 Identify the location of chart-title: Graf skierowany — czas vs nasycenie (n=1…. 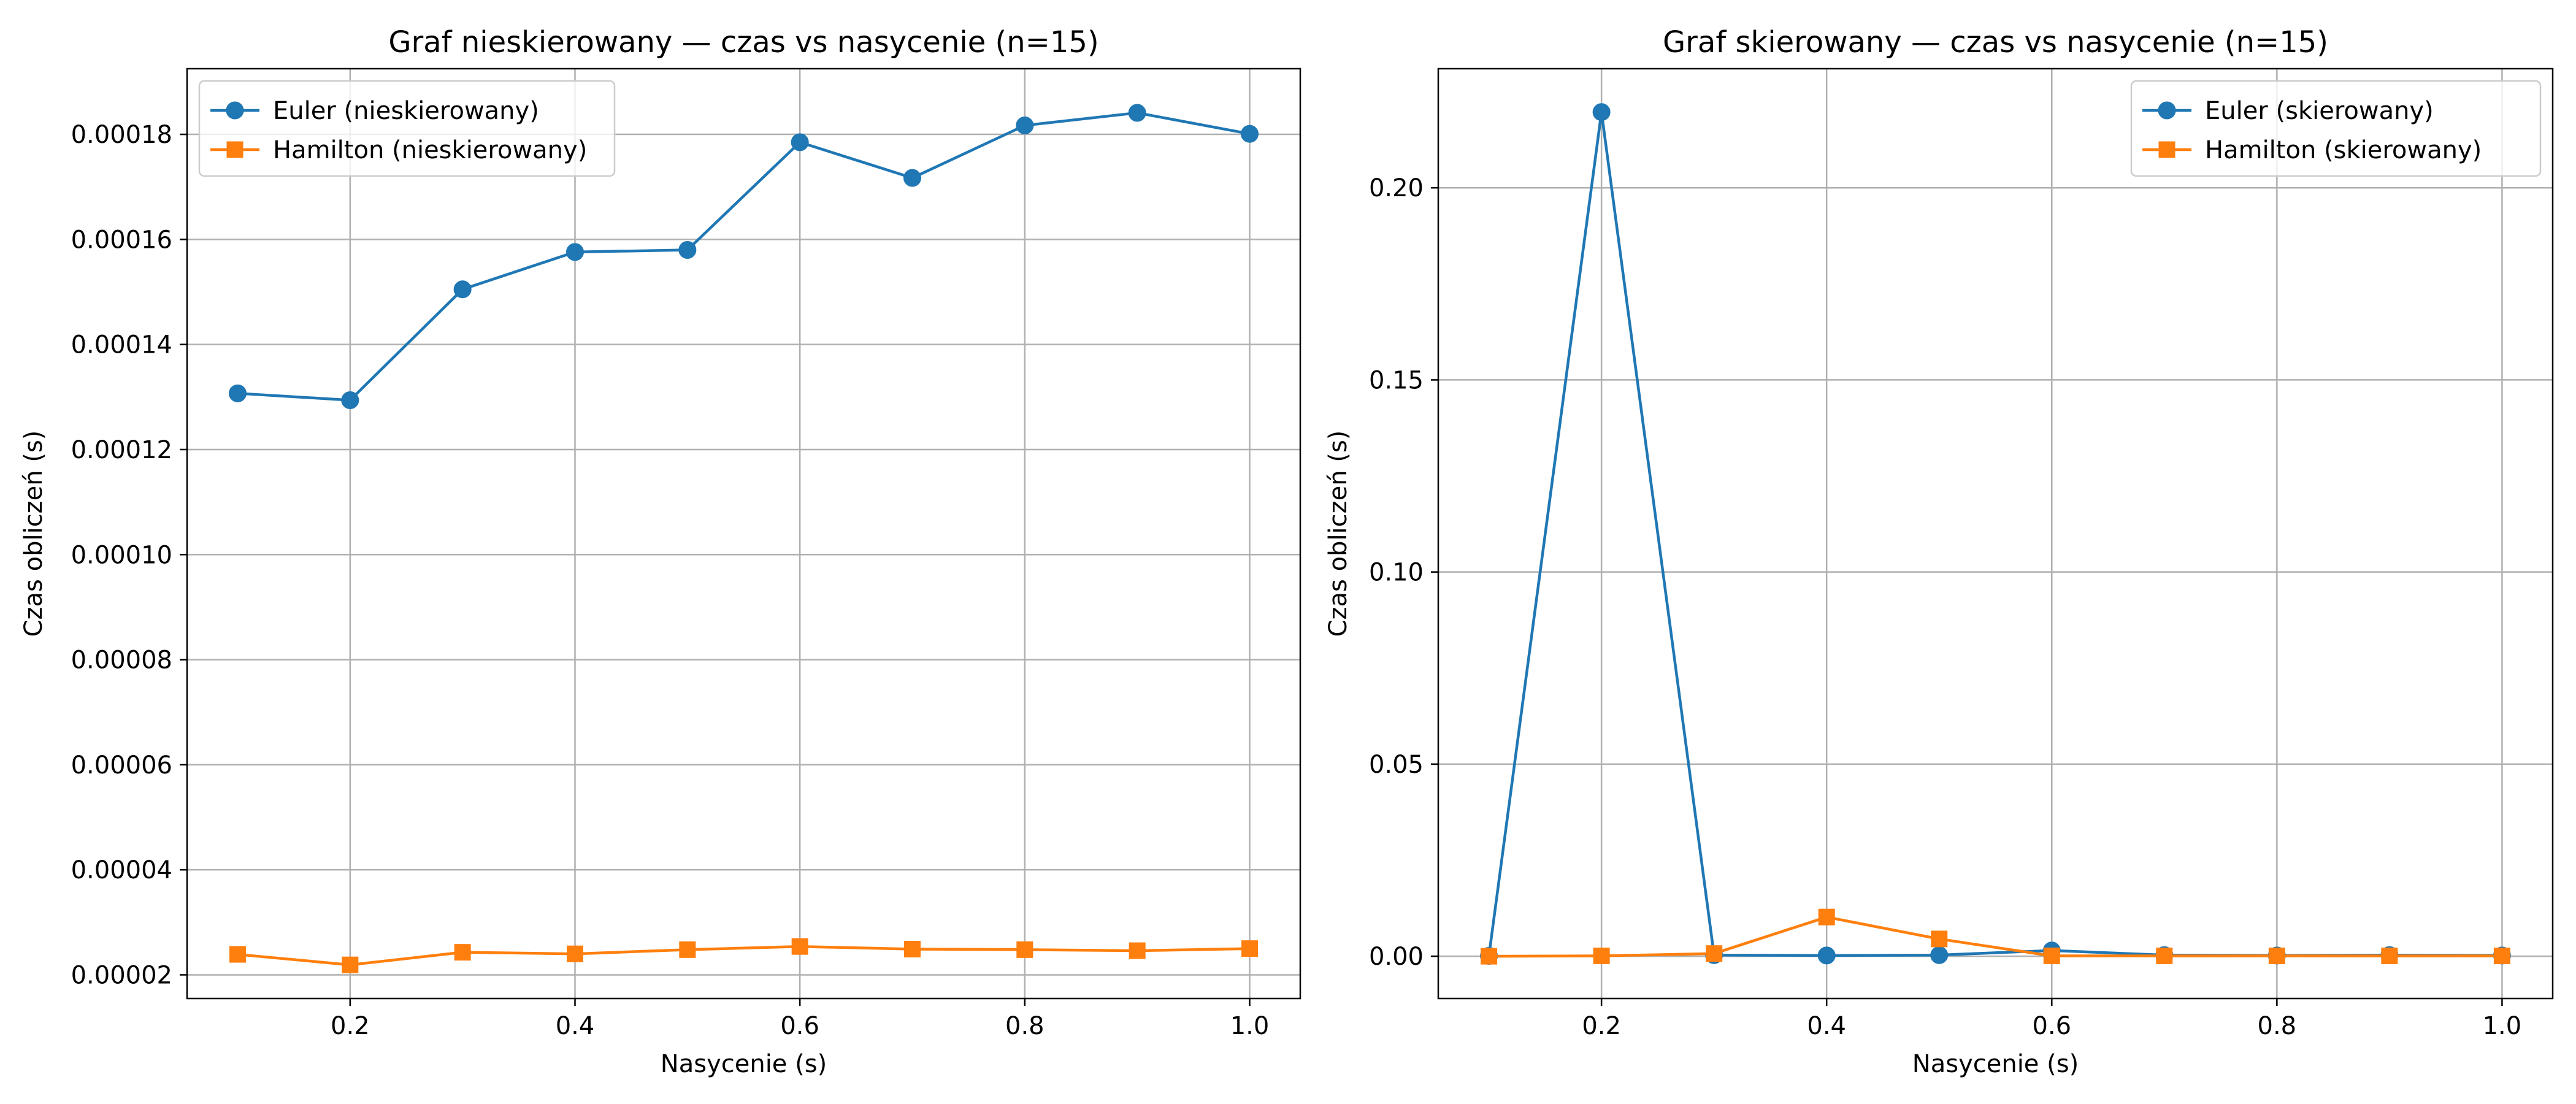
(1995, 42).